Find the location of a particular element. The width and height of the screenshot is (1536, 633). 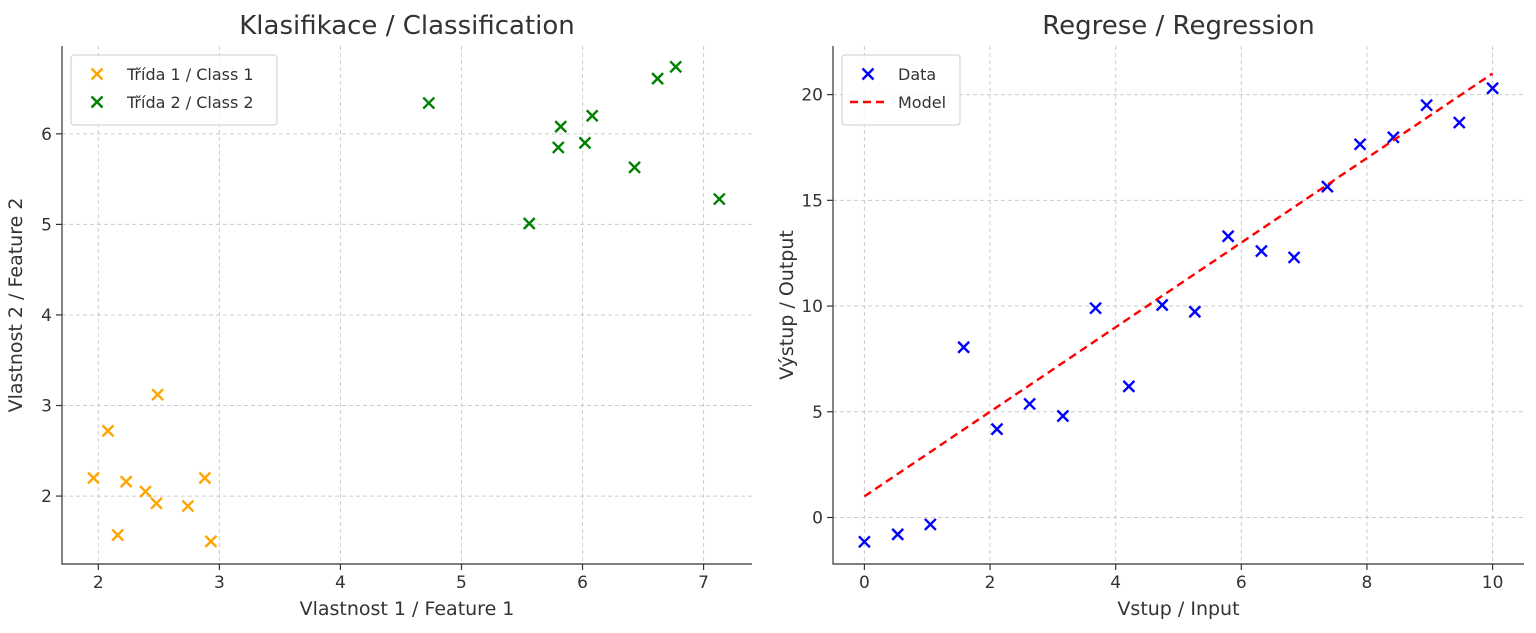

y-tick-label: 15 is located at coordinates (812, 201).